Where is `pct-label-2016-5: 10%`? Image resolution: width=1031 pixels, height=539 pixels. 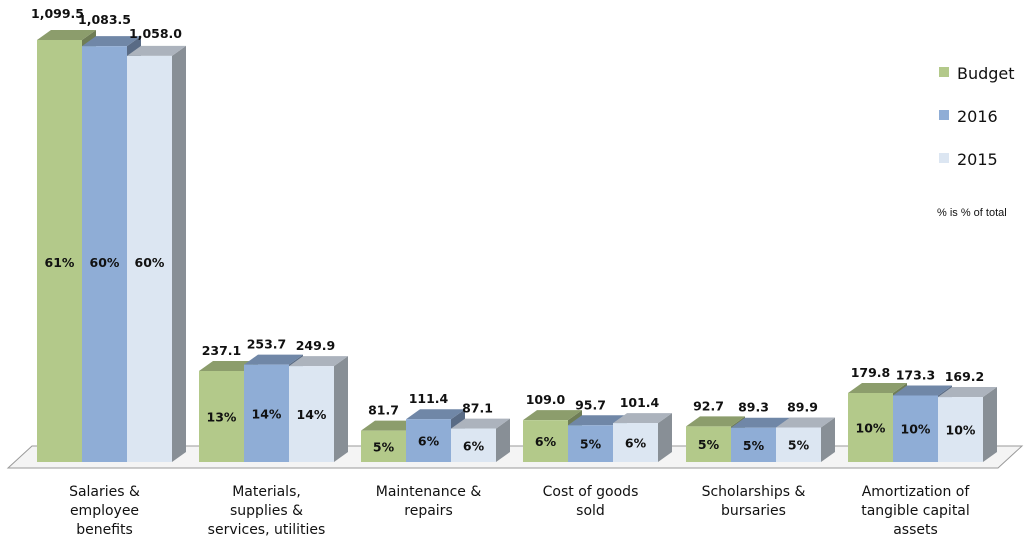
pct-label-2016-5: 10% is located at coordinates (916, 429).